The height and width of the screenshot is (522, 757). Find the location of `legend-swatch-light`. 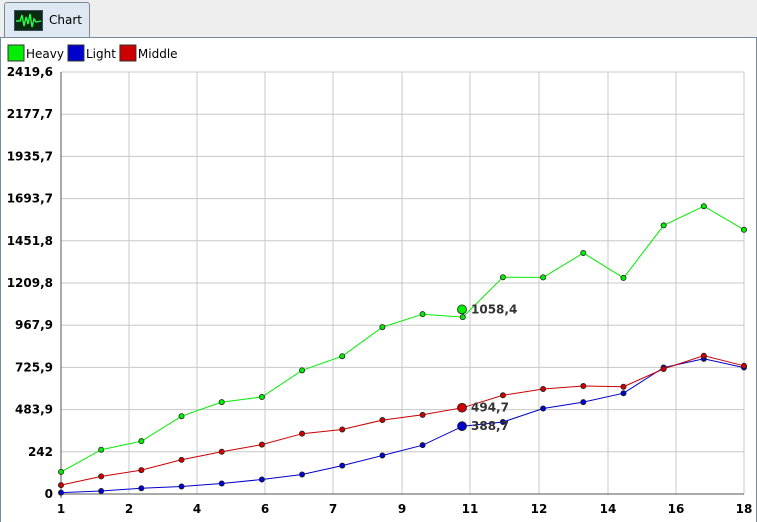

legend-swatch-light is located at coordinates (76, 53).